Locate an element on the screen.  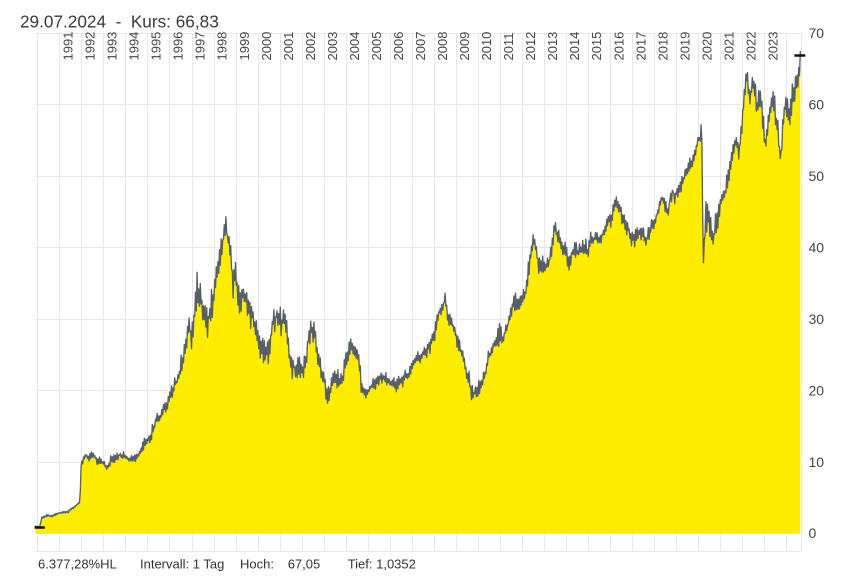
svg-text: 2006 is located at coordinates (398, 46).